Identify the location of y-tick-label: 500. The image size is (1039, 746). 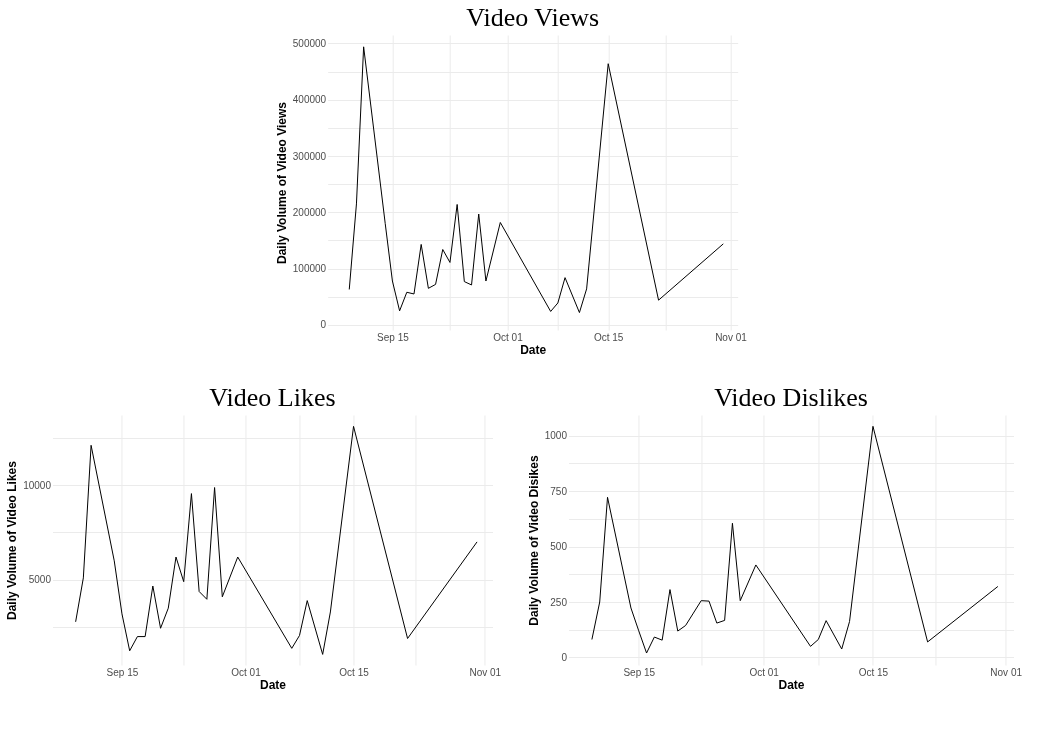
(559, 547).